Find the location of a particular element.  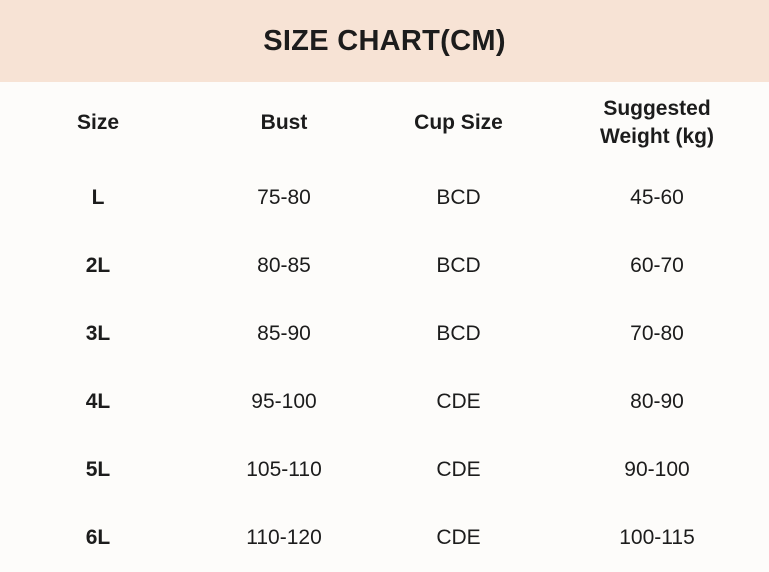

table-row: 3L 85-90 BCD 70-80 is located at coordinates (384, 334).